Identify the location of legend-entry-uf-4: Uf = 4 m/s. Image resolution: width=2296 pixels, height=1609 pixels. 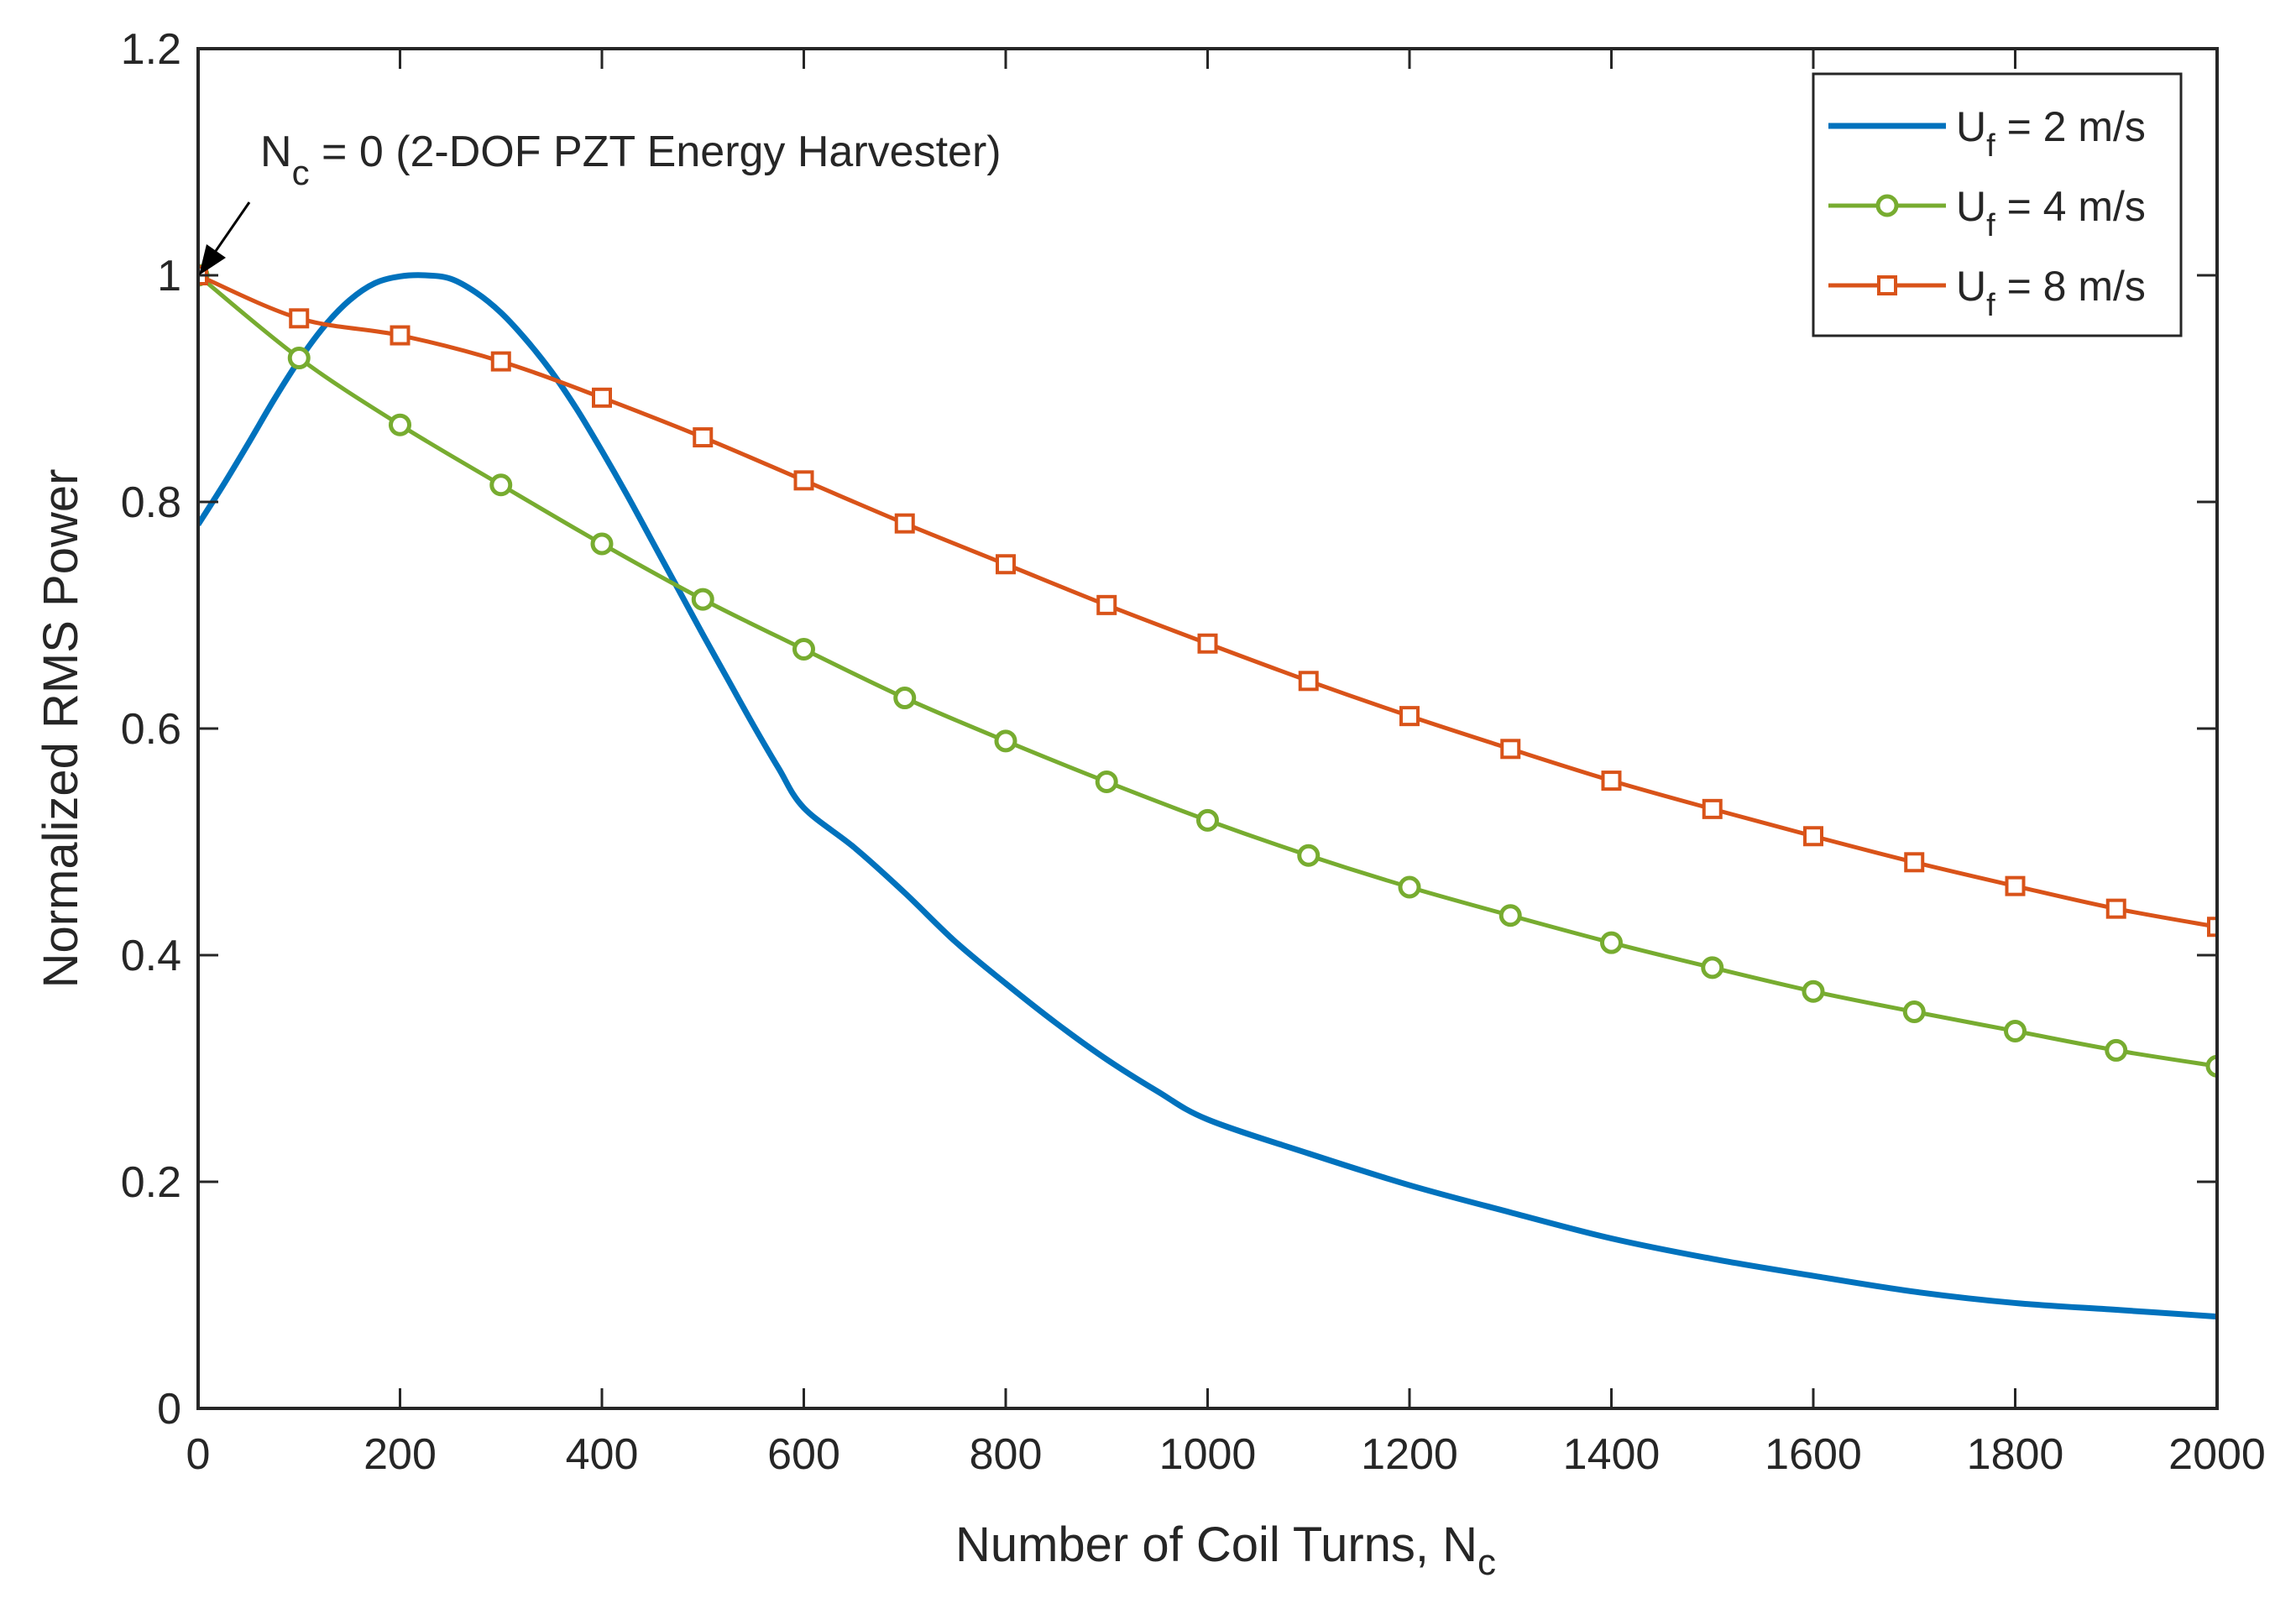
(1987, 213).